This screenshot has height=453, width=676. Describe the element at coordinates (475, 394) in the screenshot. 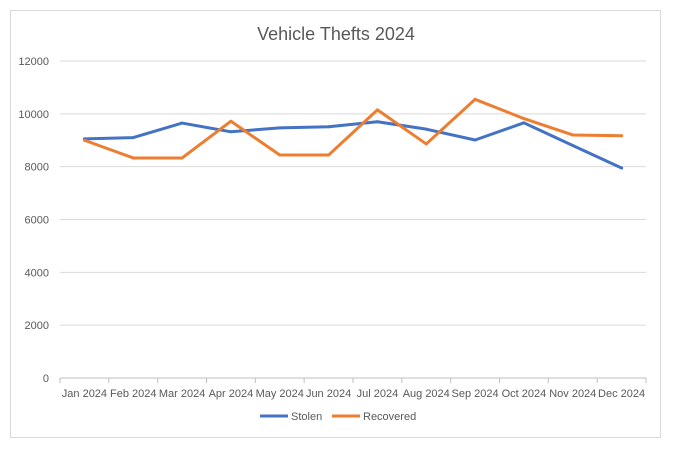

I see `x-tick-label: Sep 2024` at that location.